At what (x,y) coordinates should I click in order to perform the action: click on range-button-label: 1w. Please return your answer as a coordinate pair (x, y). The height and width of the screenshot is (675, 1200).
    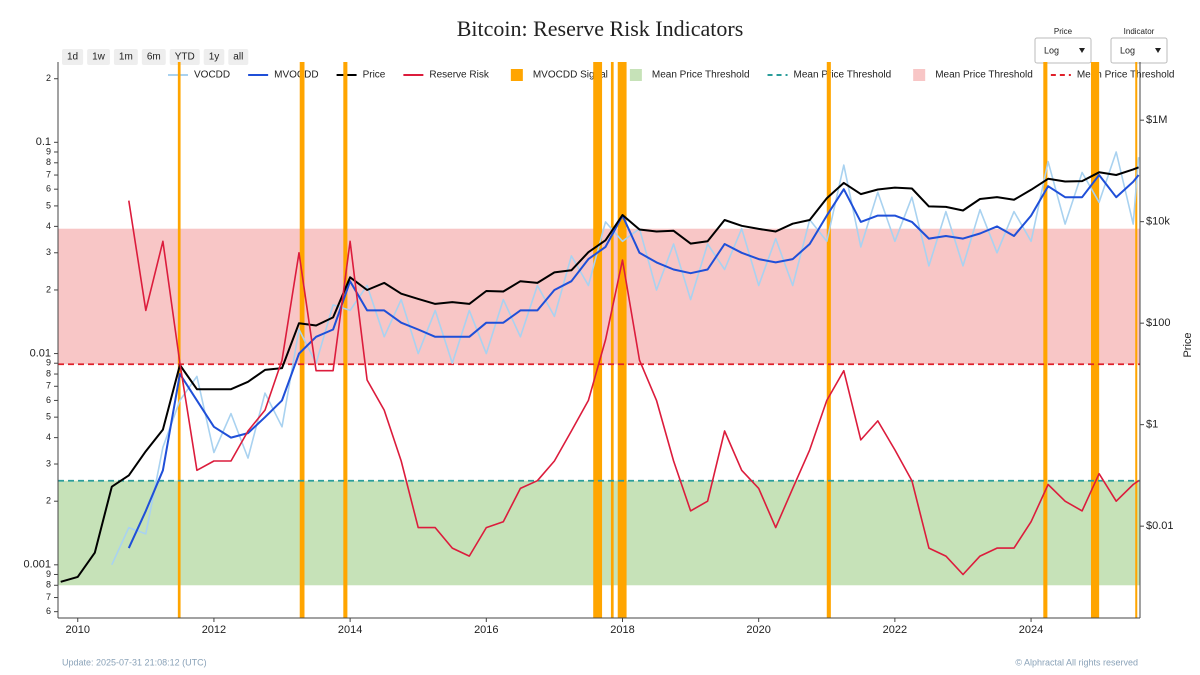
    Looking at the image, I should click on (99, 57).